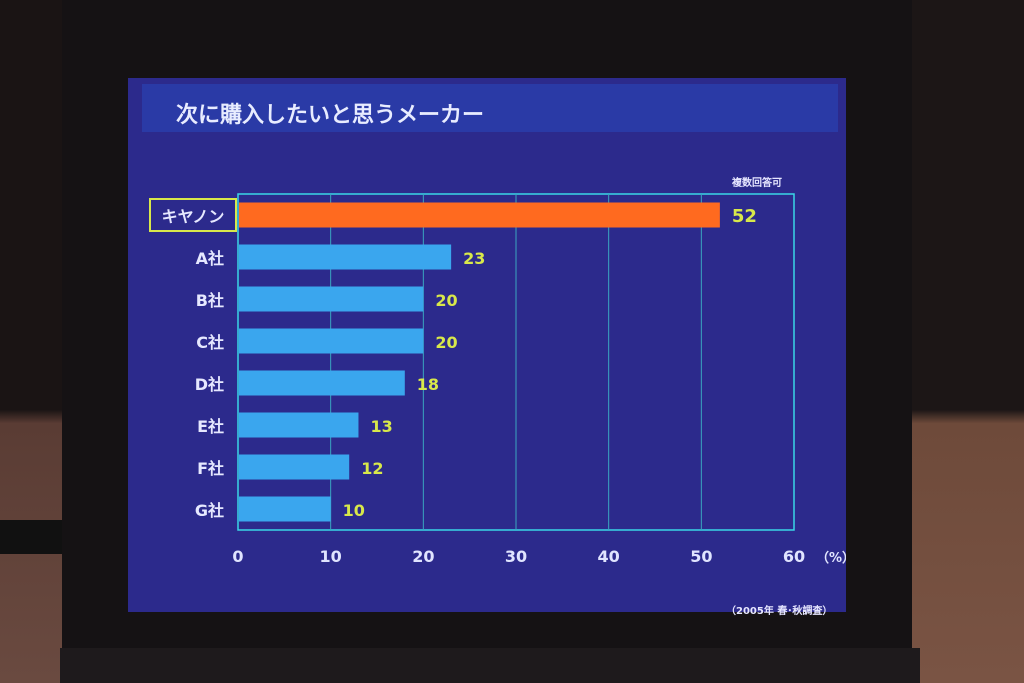  Describe the element at coordinates (779, 611) in the screenshot. I see `chart-source: （2005年 春･秋調査）` at that location.